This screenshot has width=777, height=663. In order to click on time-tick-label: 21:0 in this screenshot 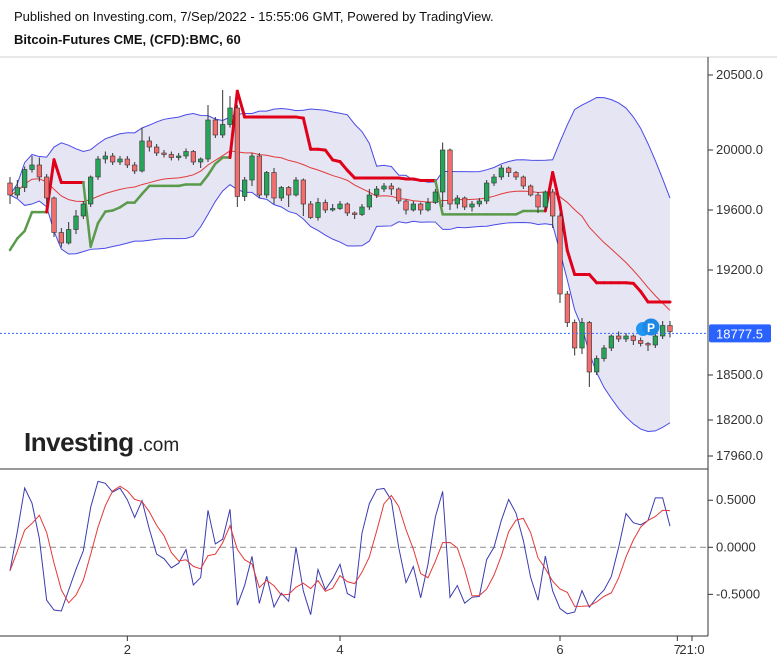, I will do `click(691, 649)`.